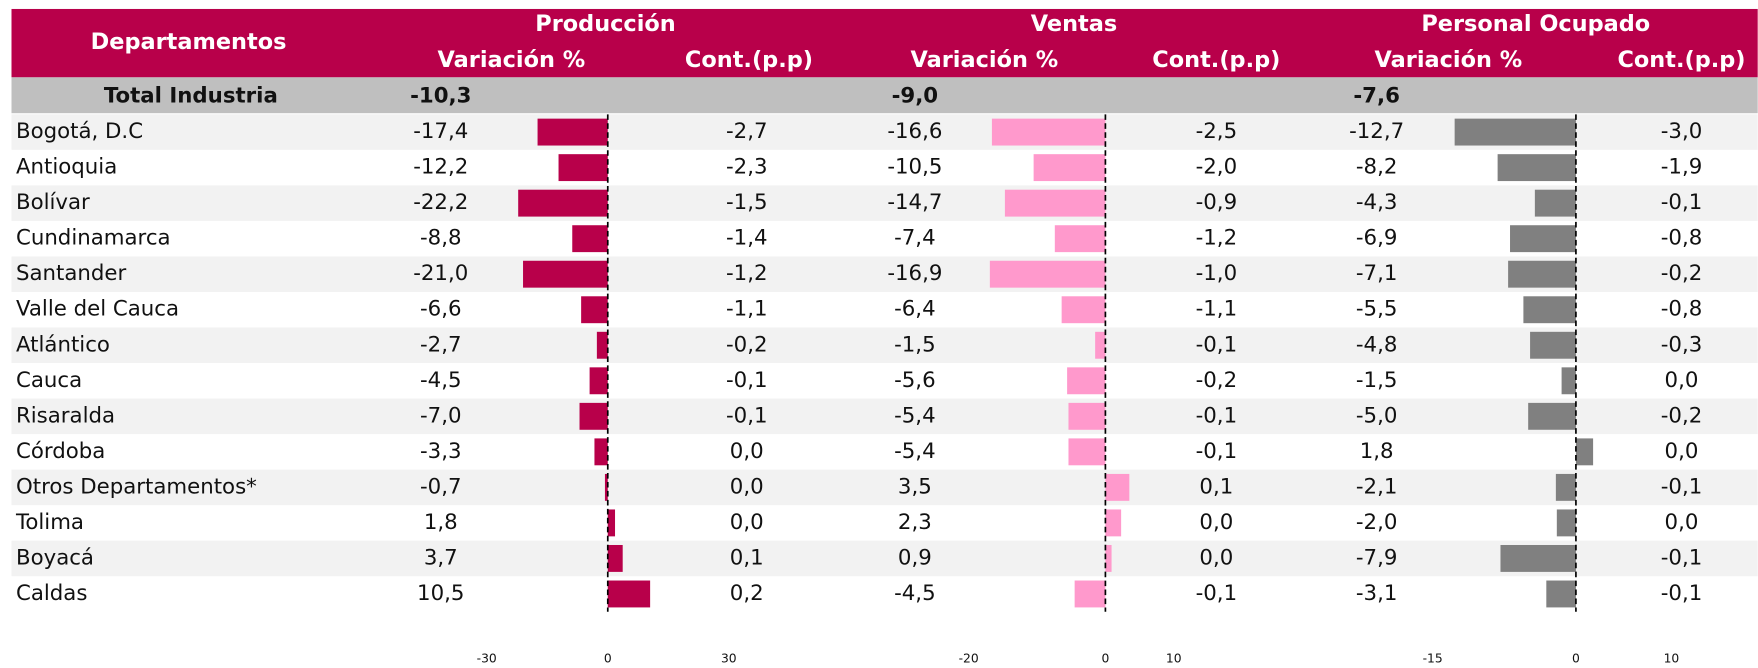 This screenshot has height=668, width=1758. I want to click on variation-value: -5,0, so click(1377, 415).